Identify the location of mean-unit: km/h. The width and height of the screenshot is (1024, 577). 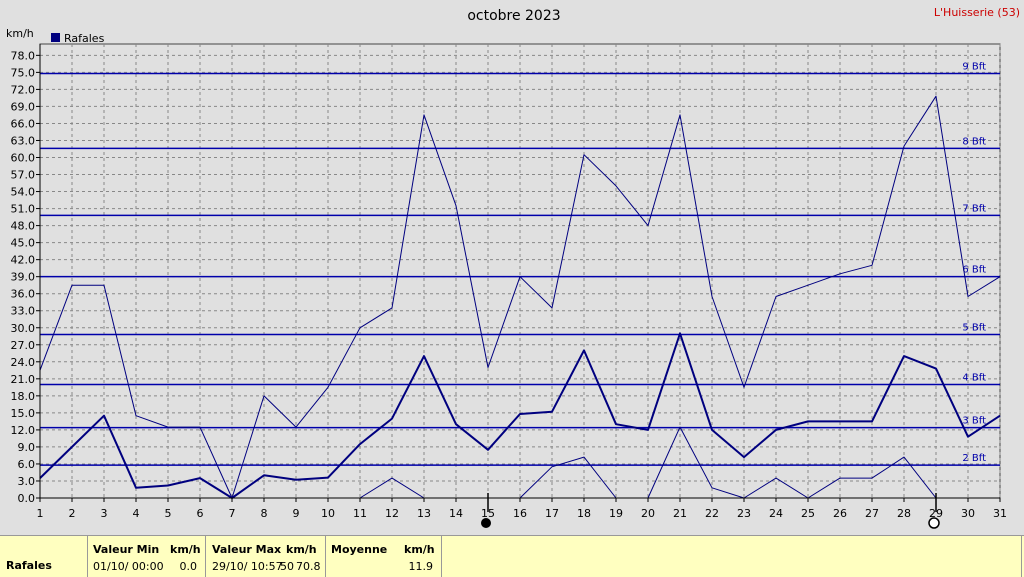
(419, 549).